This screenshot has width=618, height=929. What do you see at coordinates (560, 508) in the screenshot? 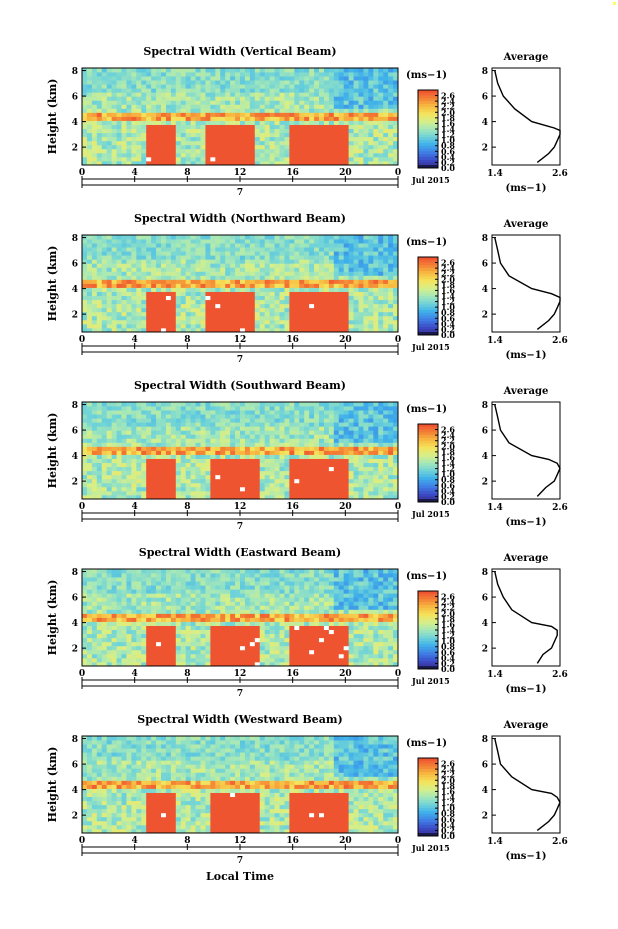
I see `profile-x-tick-label: 2.6` at bounding box center [560, 508].